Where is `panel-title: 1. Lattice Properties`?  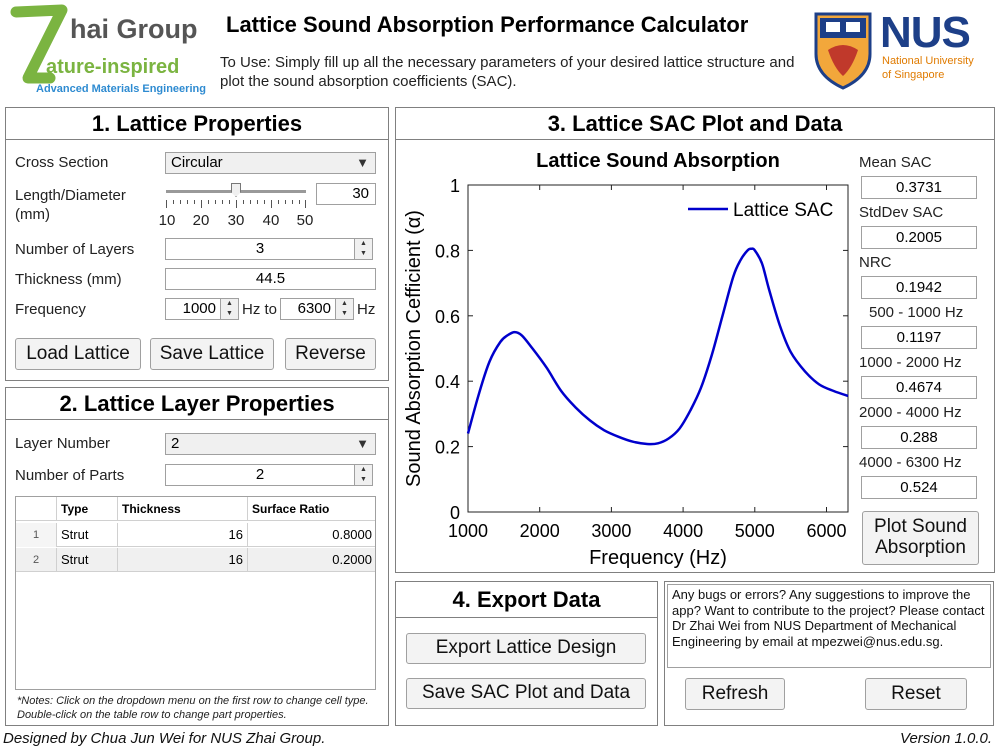
panel-title: 1. Lattice Properties is located at coordinates (197, 124).